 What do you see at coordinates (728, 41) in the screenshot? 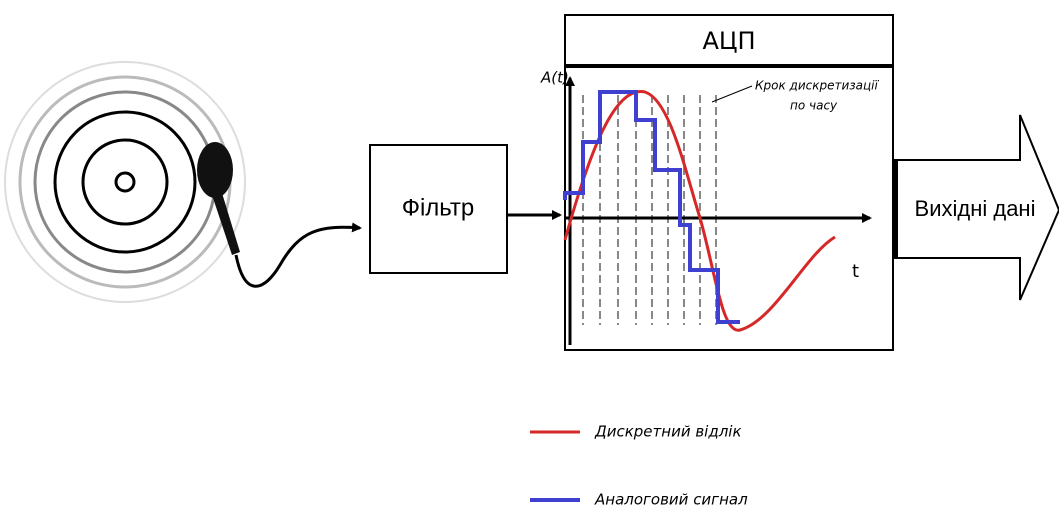
I see `adc-title: АЦП` at bounding box center [728, 41].